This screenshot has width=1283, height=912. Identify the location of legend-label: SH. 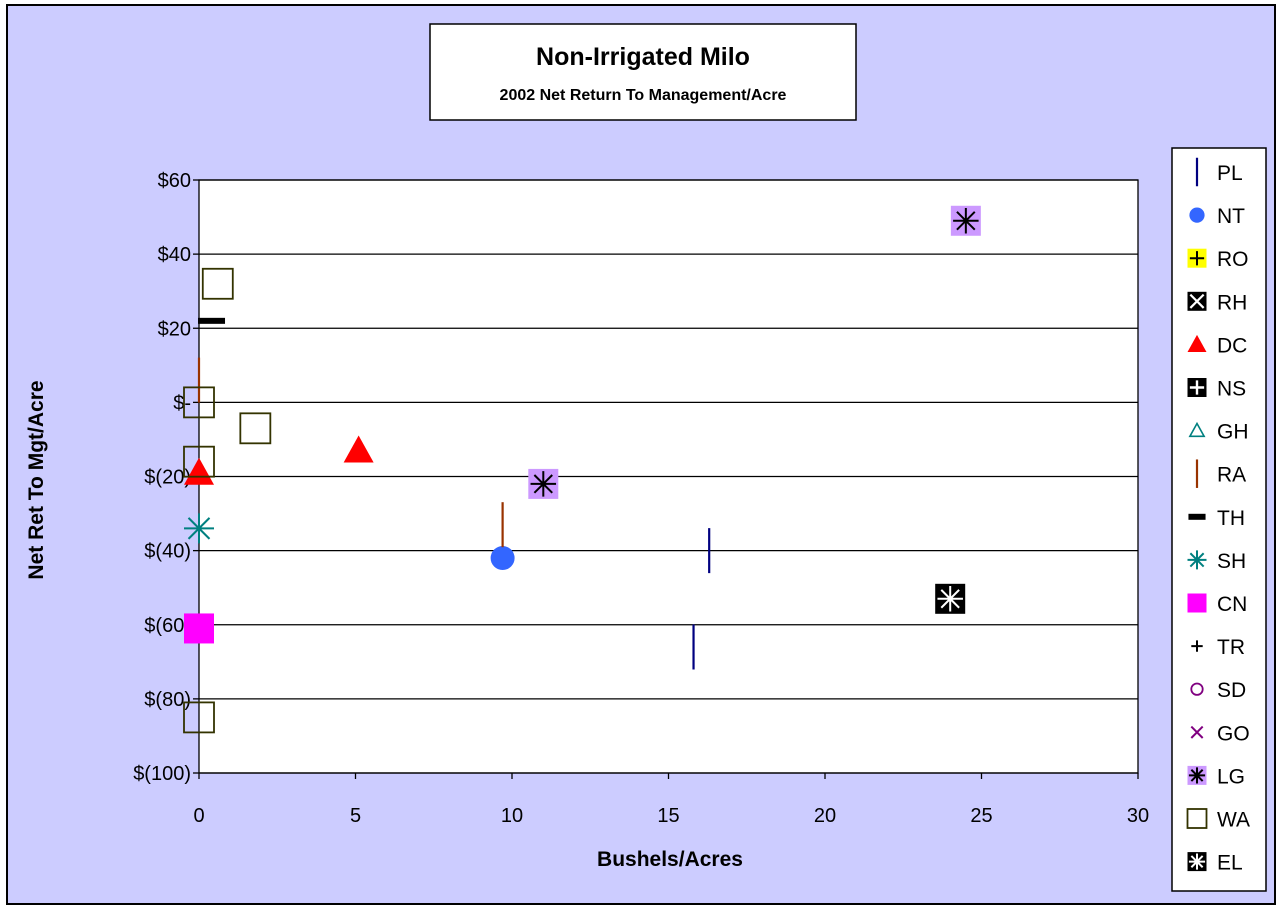
(1231, 561).